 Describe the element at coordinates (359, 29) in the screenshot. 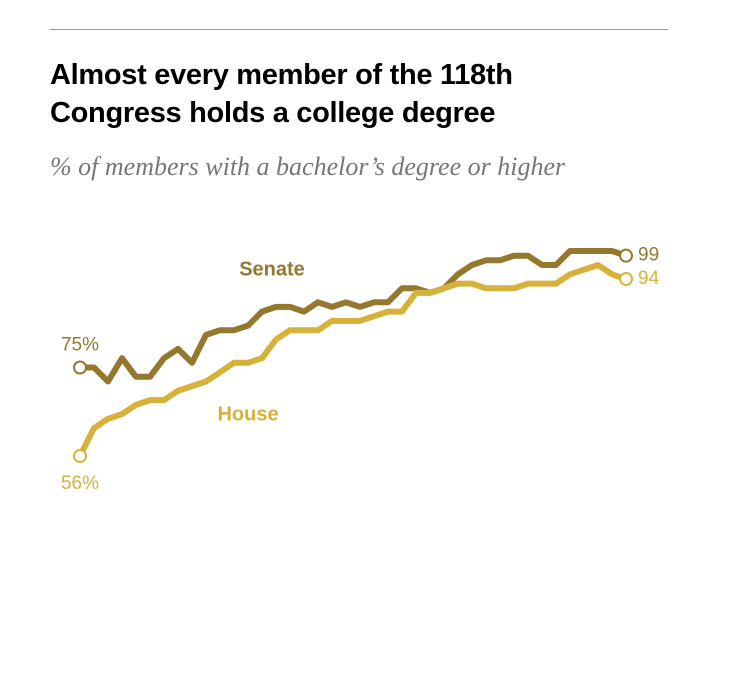

I see `top-rule` at that location.